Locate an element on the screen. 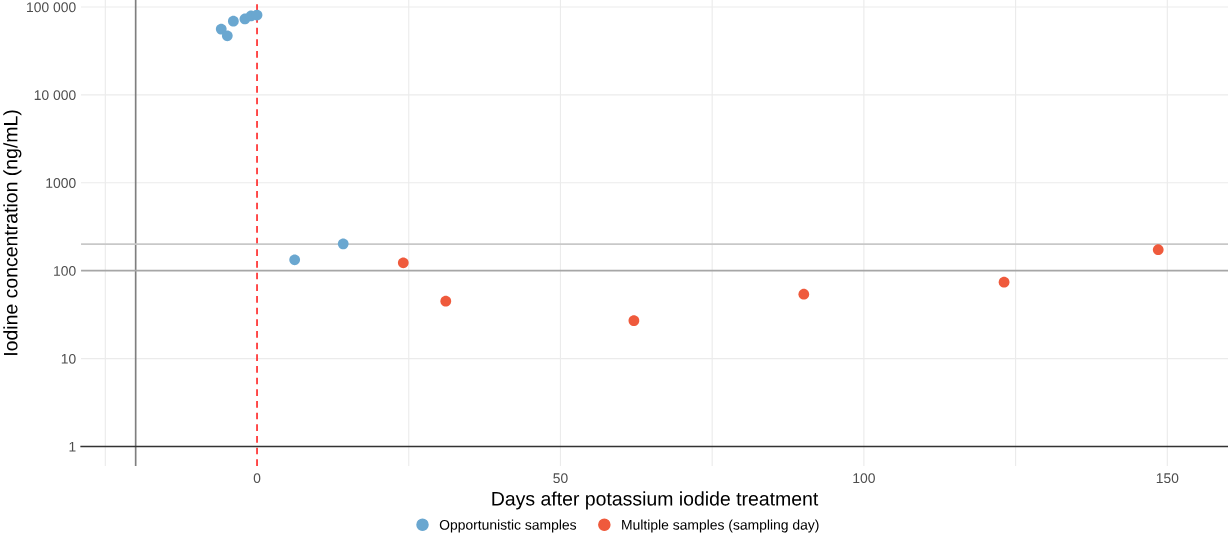 This screenshot has height=545, width=1228. x-tick-label: 0 is located at coordinates (257, 478).